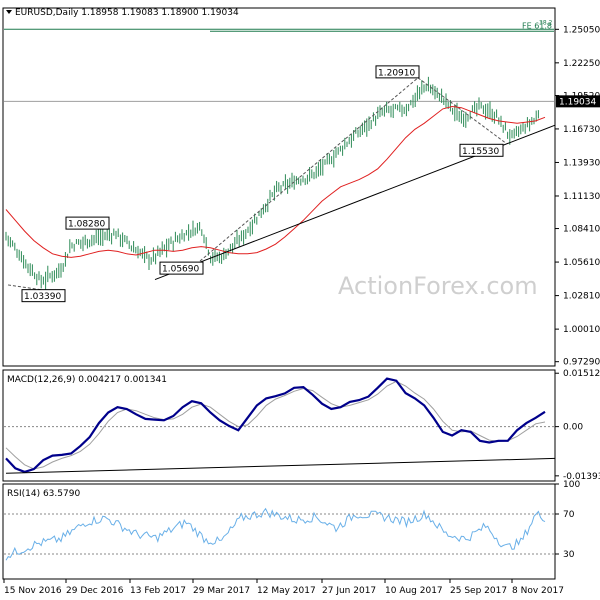  I want to click on watermark: ActionForex.com, so click(438, 286).